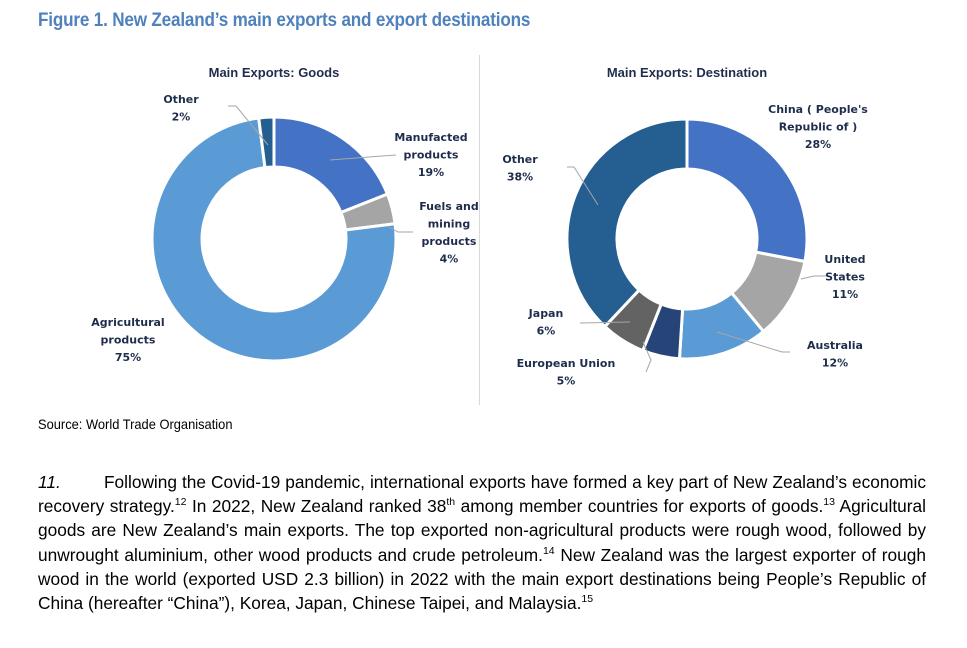  What do you see at coordinates (449, 259) in the screenshot?
I see `data-label-line: 4%` at bounding box center [449, 259].